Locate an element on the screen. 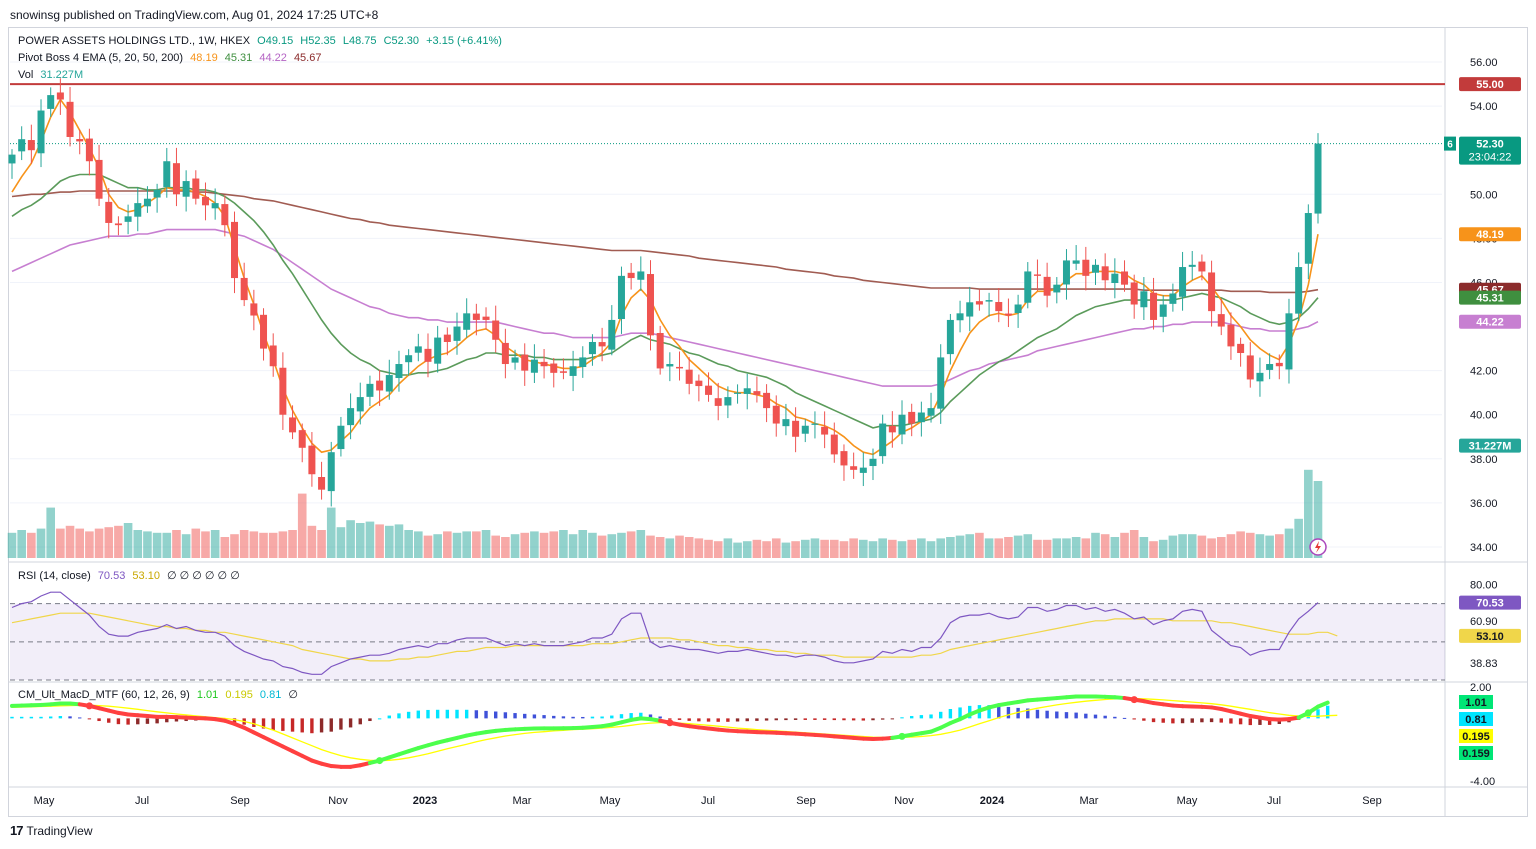 This screenshot has height=849, width=1536. ohlc-open: O49.15 is located at coordinates (275, 41).